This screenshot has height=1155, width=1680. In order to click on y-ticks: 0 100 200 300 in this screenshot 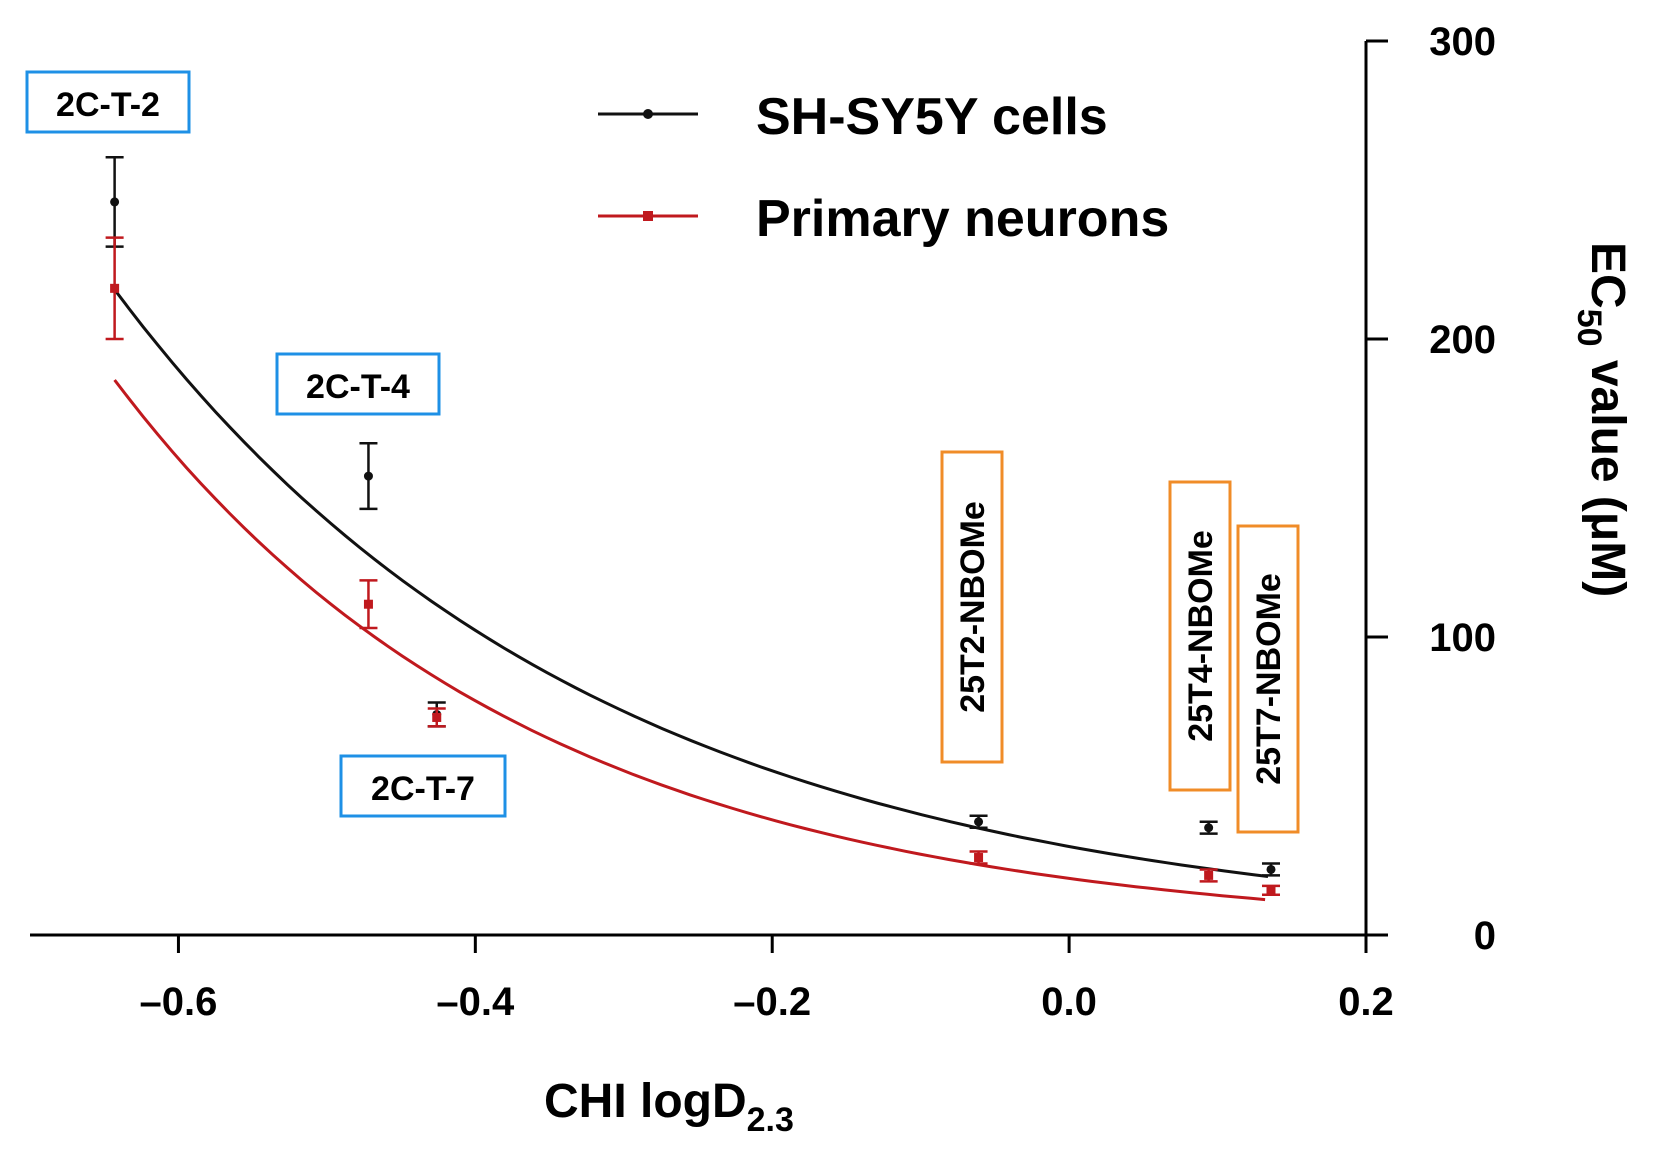, I will do `click(1431, 489)`.